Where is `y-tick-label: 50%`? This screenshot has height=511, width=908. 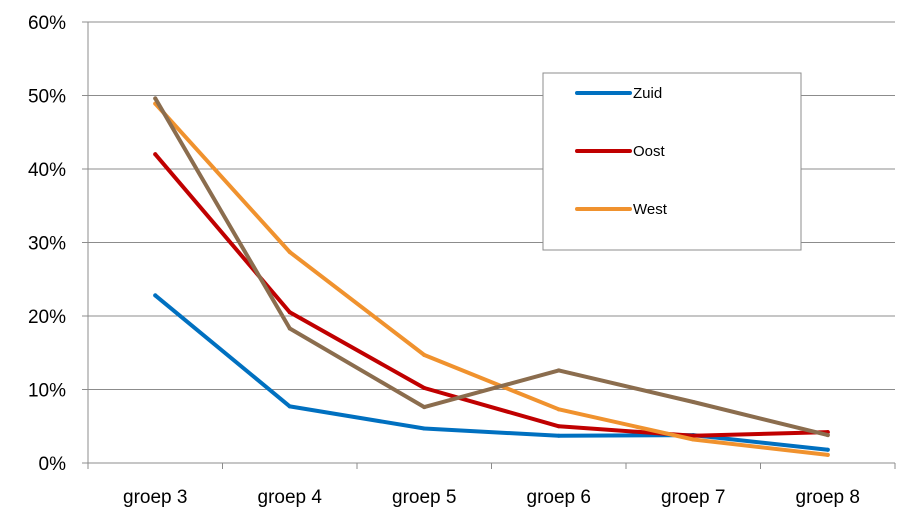 y-tick-label: 50% is located at coordinates (47, 97).